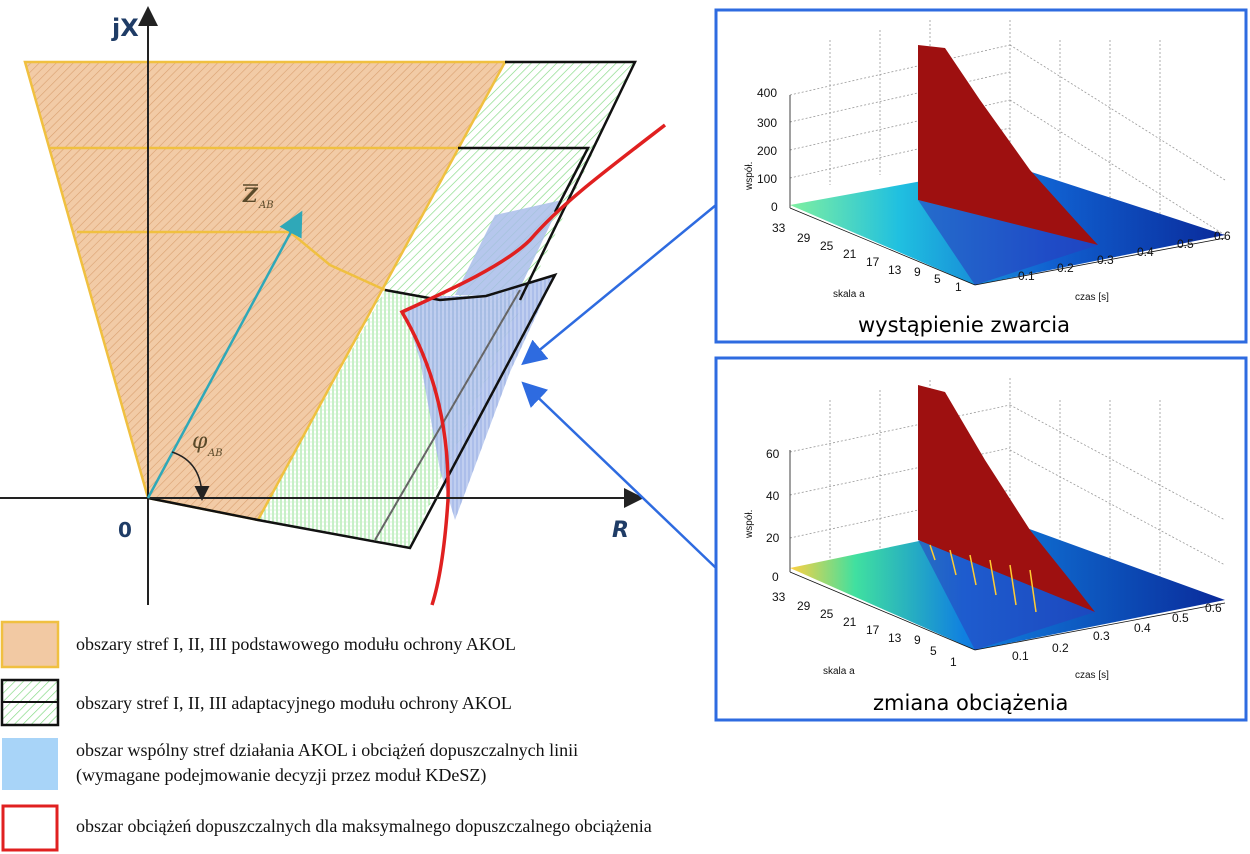 The image size is (1250, 854). Describe the element at coordinates (215, 453) in the screenshot. I see `angle-subscript: AB` at that location.